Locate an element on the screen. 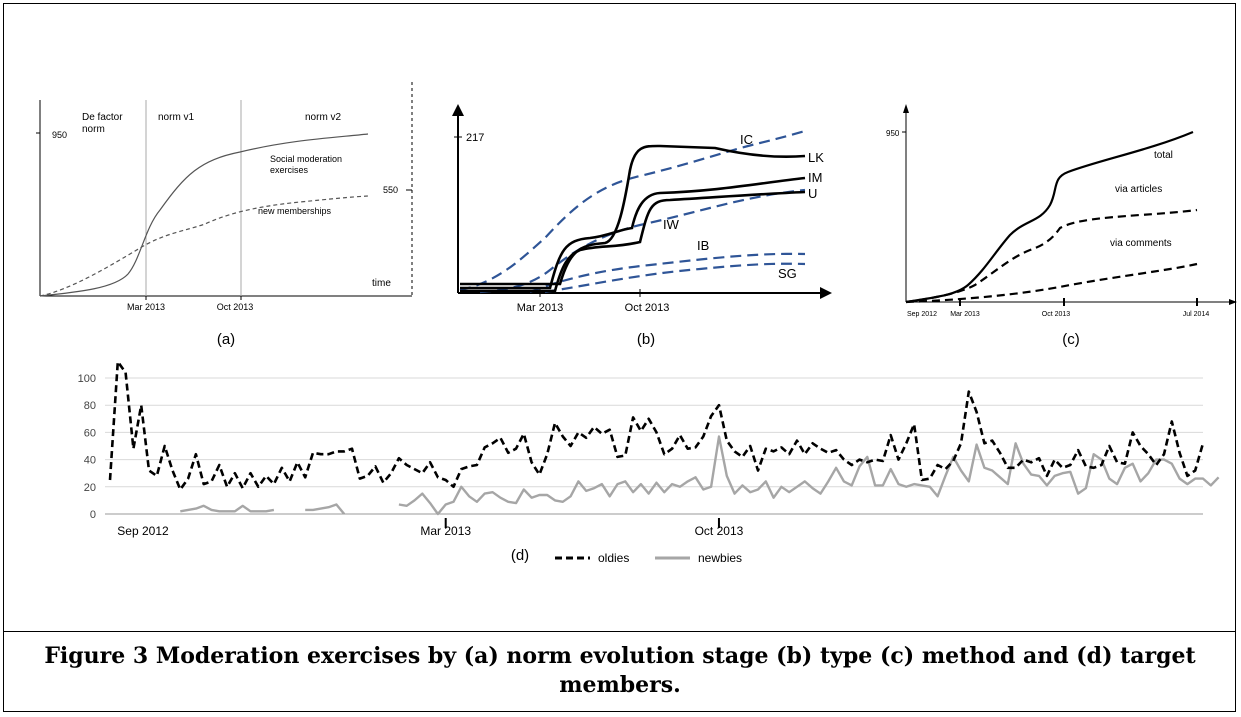  panel-b-label: (b) is located at coordinates (646, 339).